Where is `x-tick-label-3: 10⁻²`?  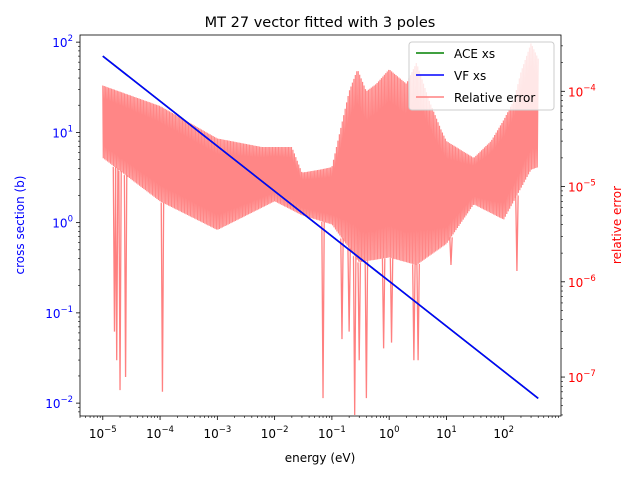
x-tick-label-3: 10⁻² is located at coordinates (275, 433).